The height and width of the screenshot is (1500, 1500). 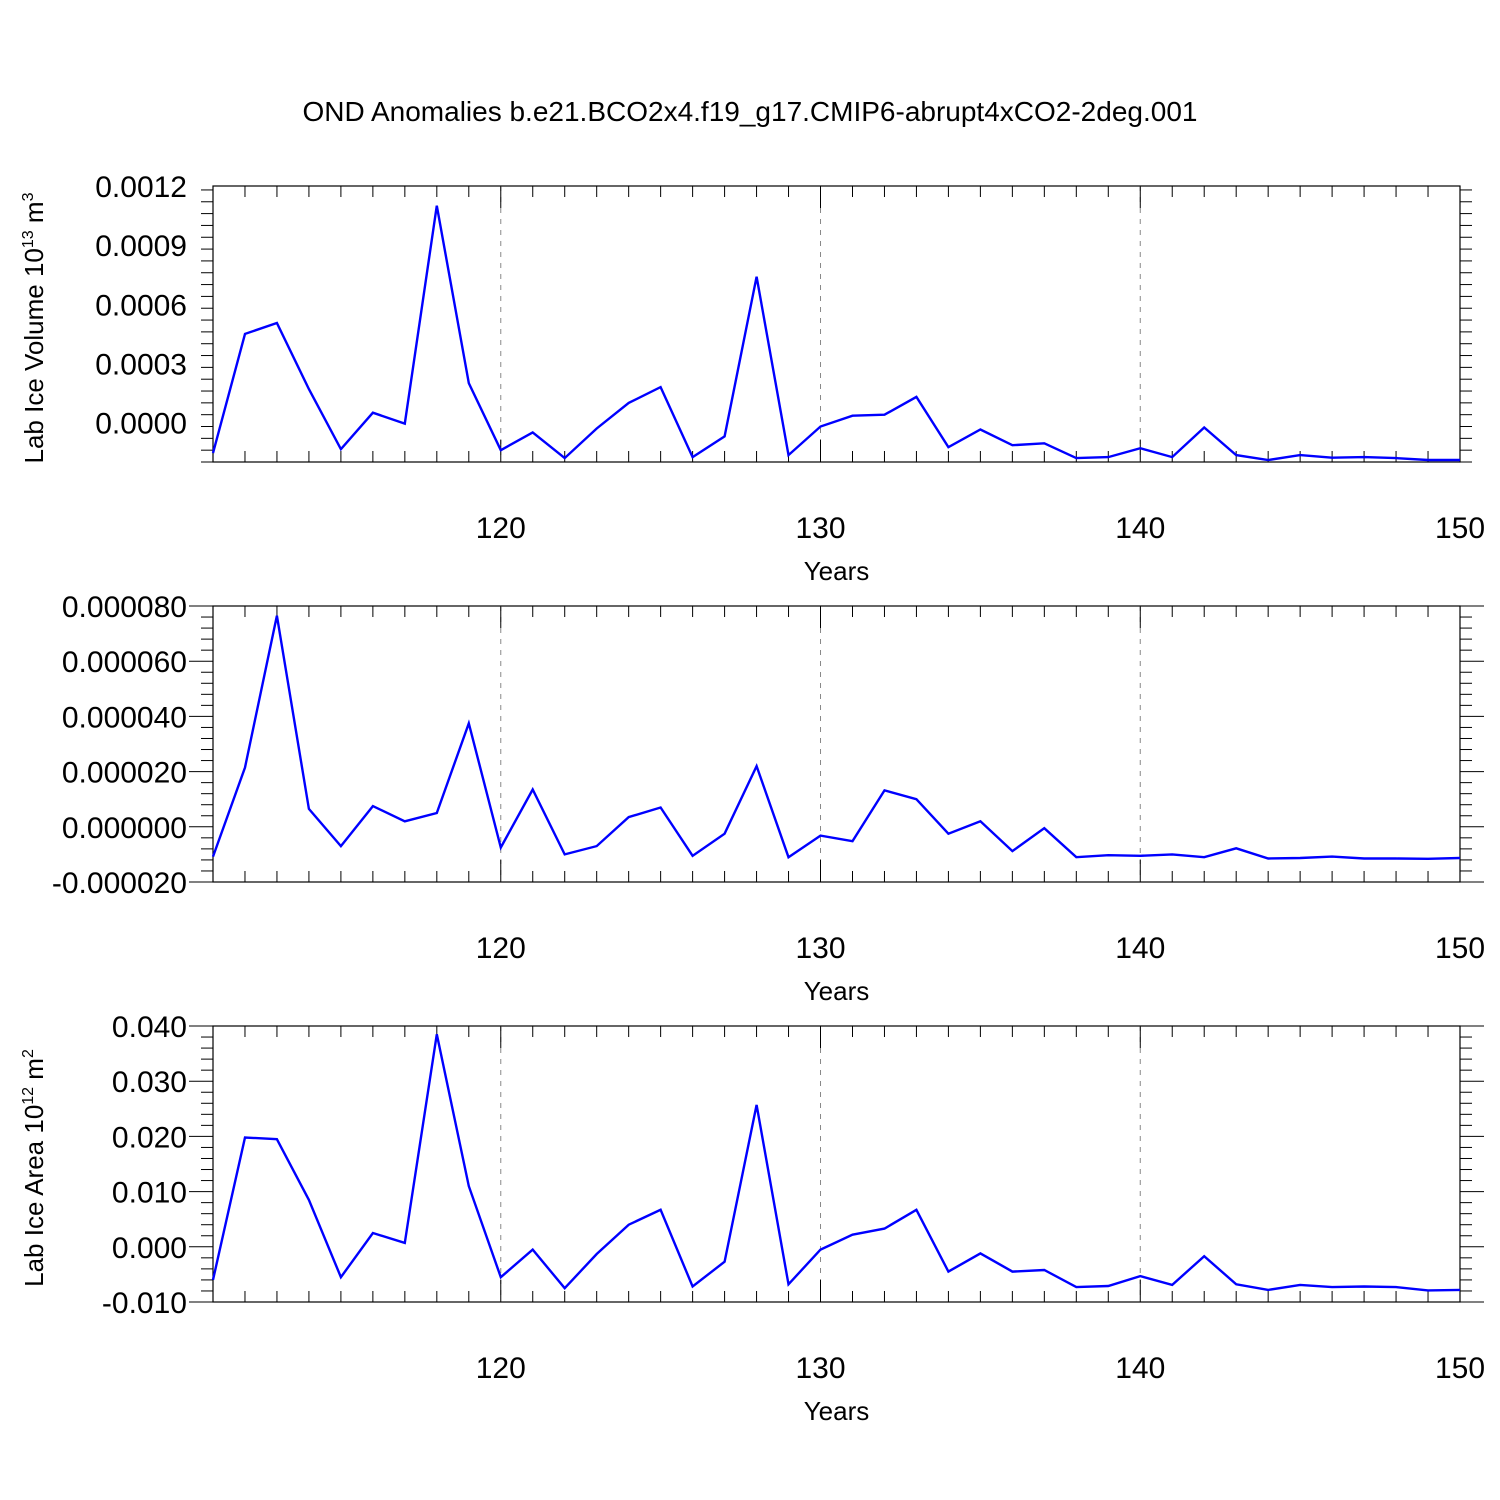 What do you see at coordinates (141, 246) in the screenshot?
I see `y-tick-label: 0.0009` at bounding box center [141, 246].